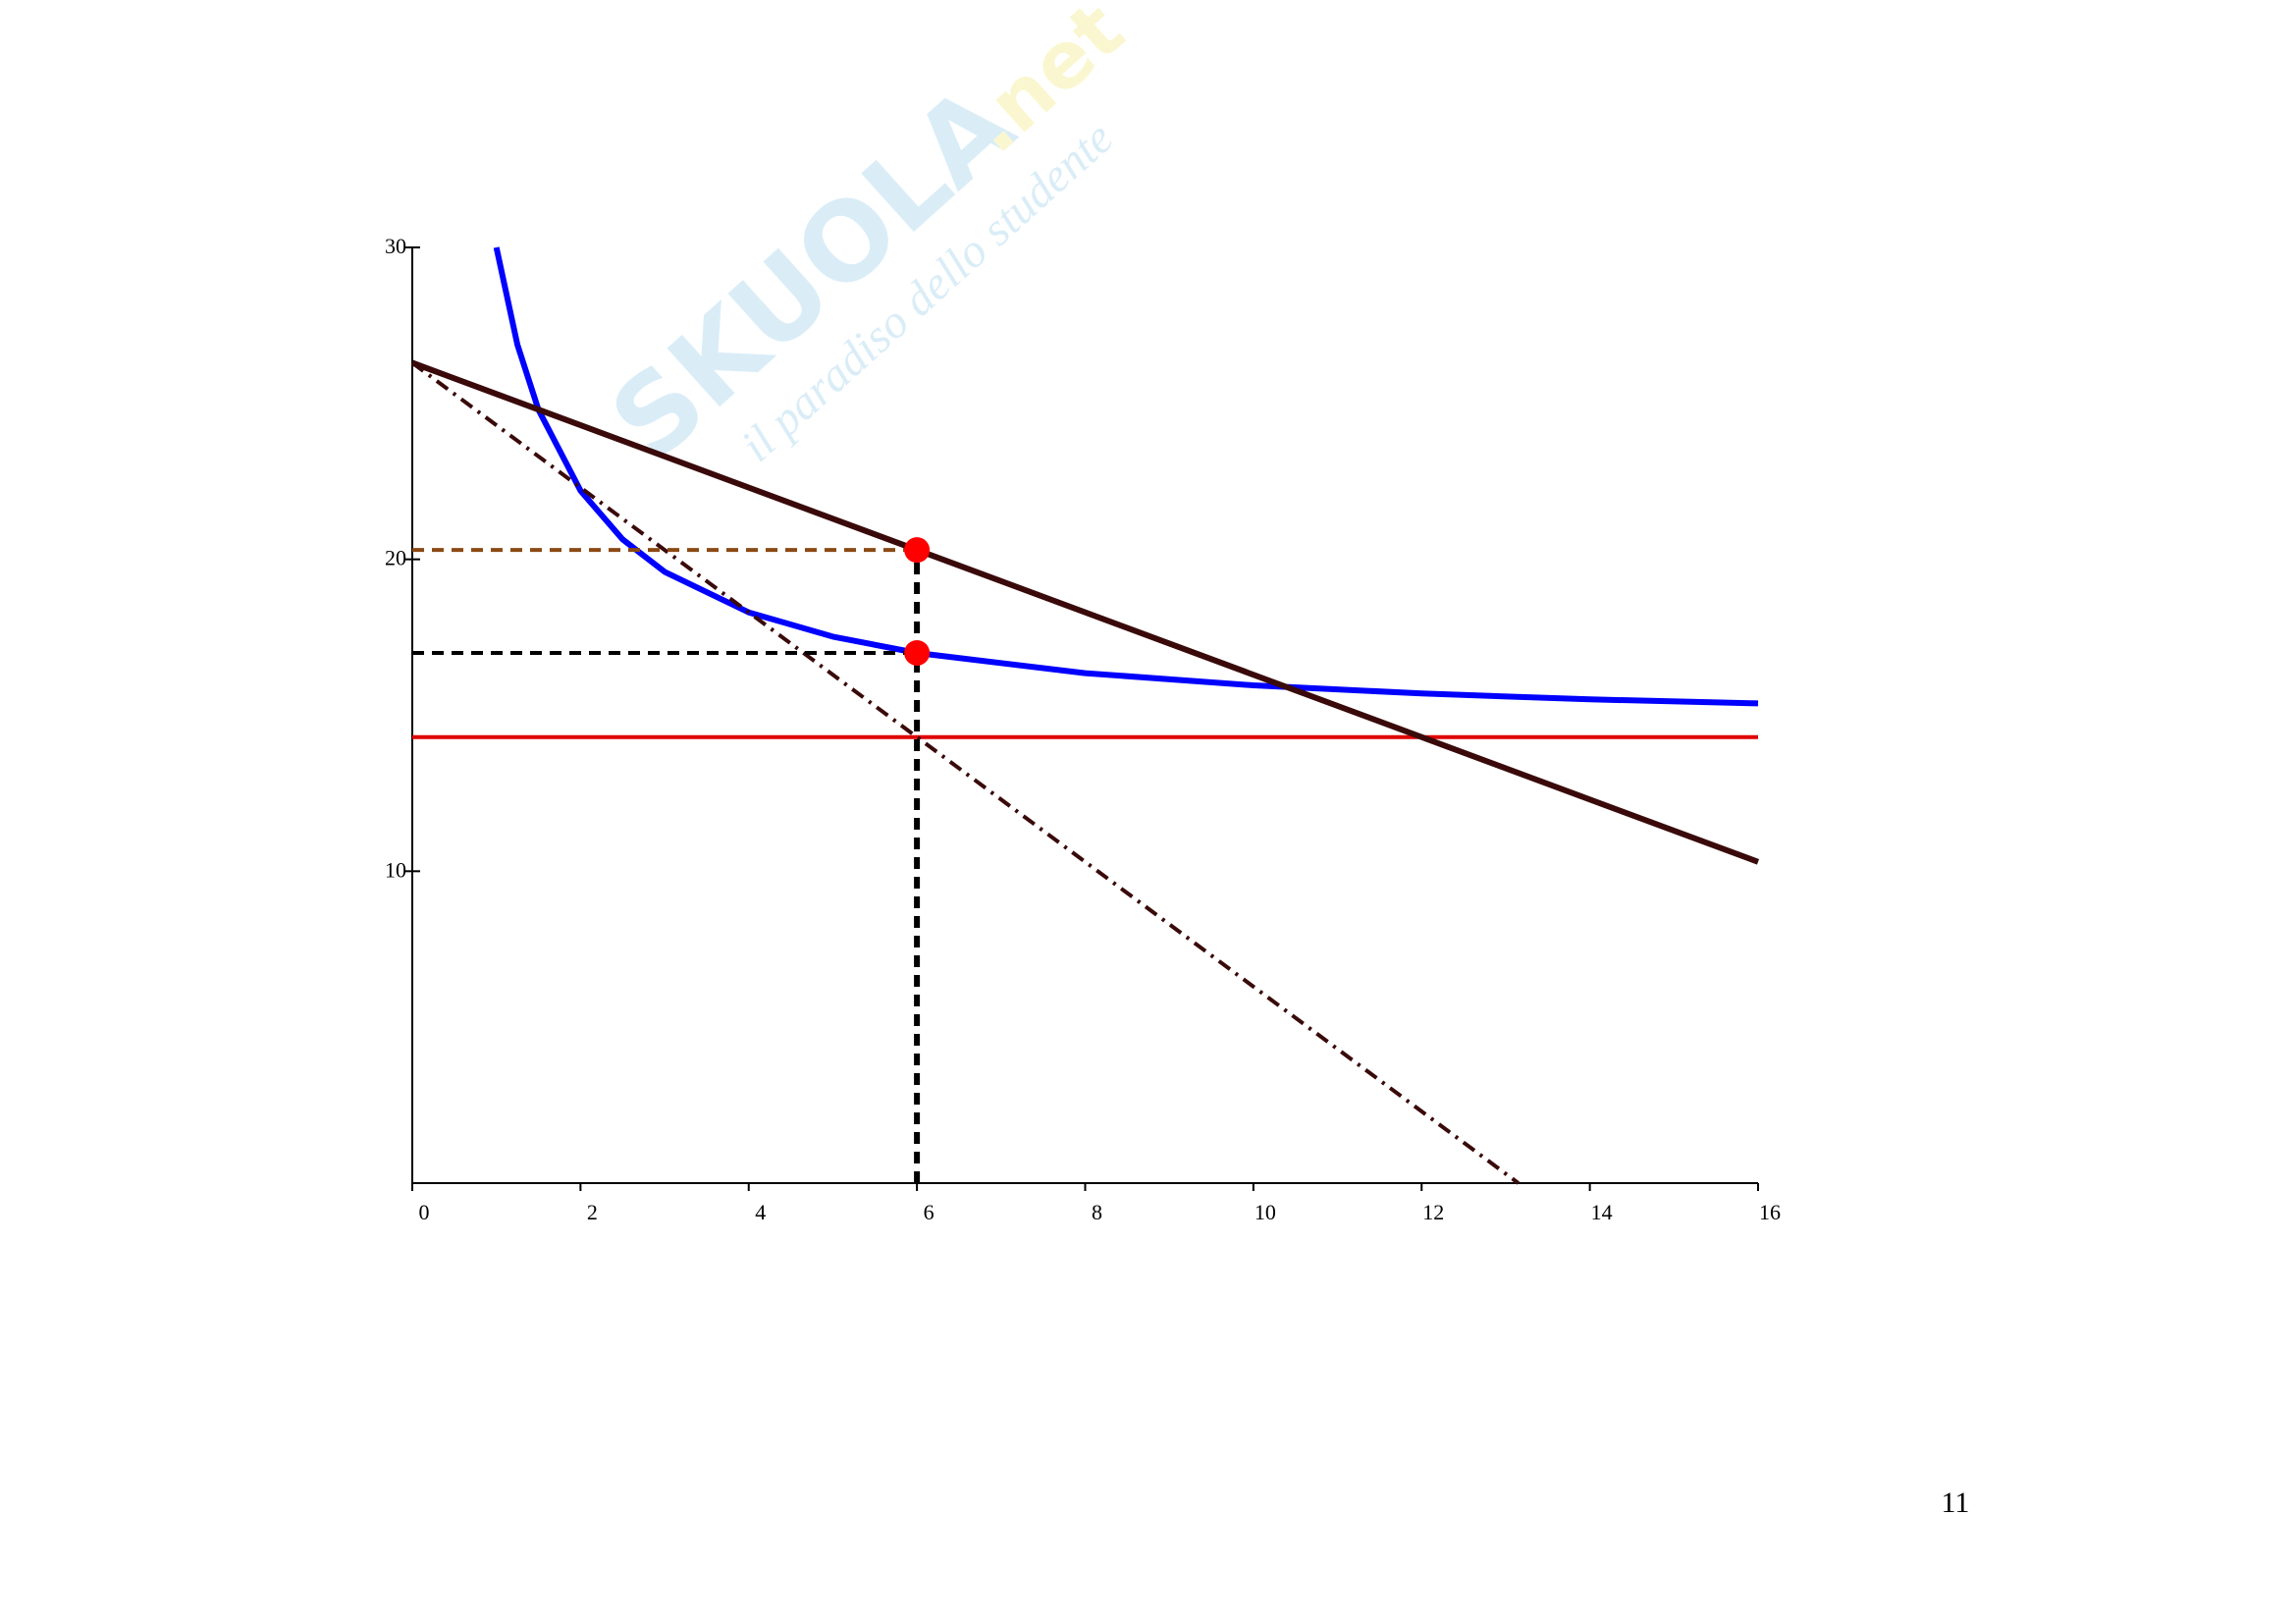  I want to click on x-tick-label: 10, so click(1265, 1212).